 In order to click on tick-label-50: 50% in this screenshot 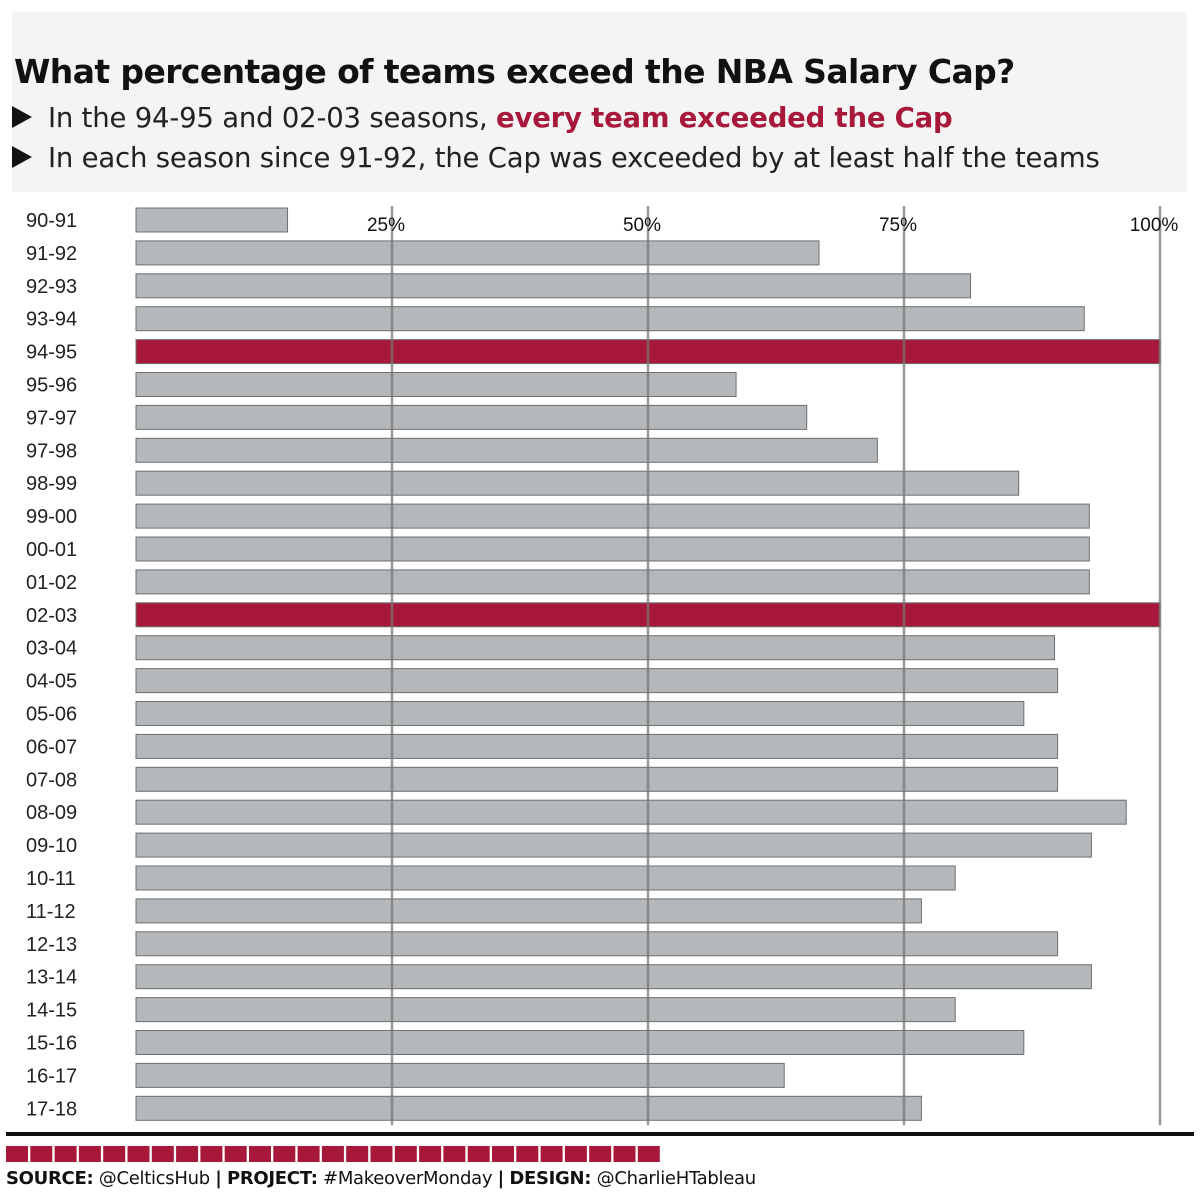, I will do `click(642, 225)`.